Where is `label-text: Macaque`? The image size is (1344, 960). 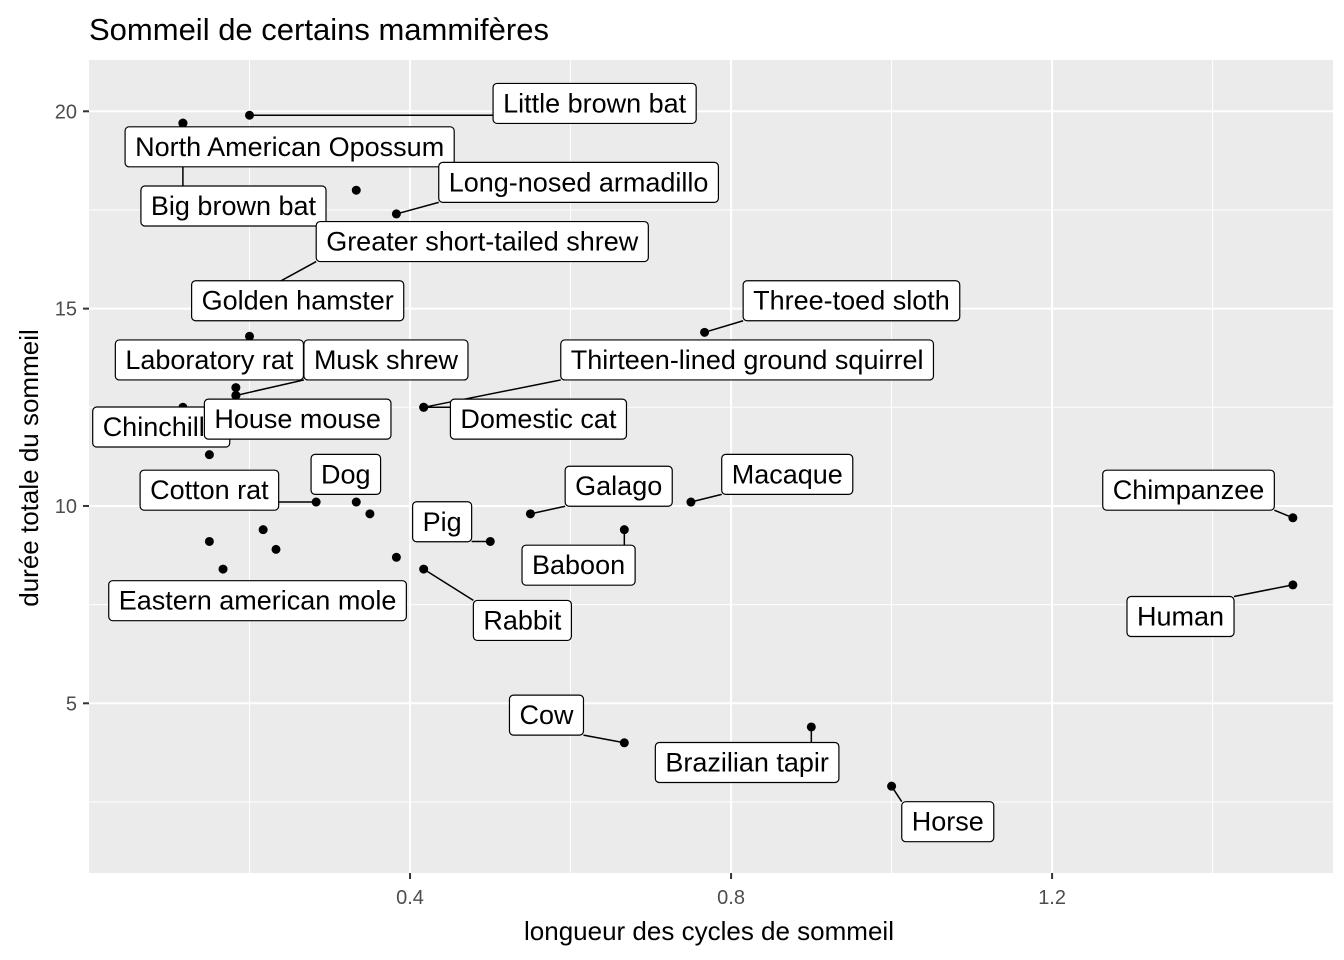 label-text: Macaque is located at coordinates (787, 474).